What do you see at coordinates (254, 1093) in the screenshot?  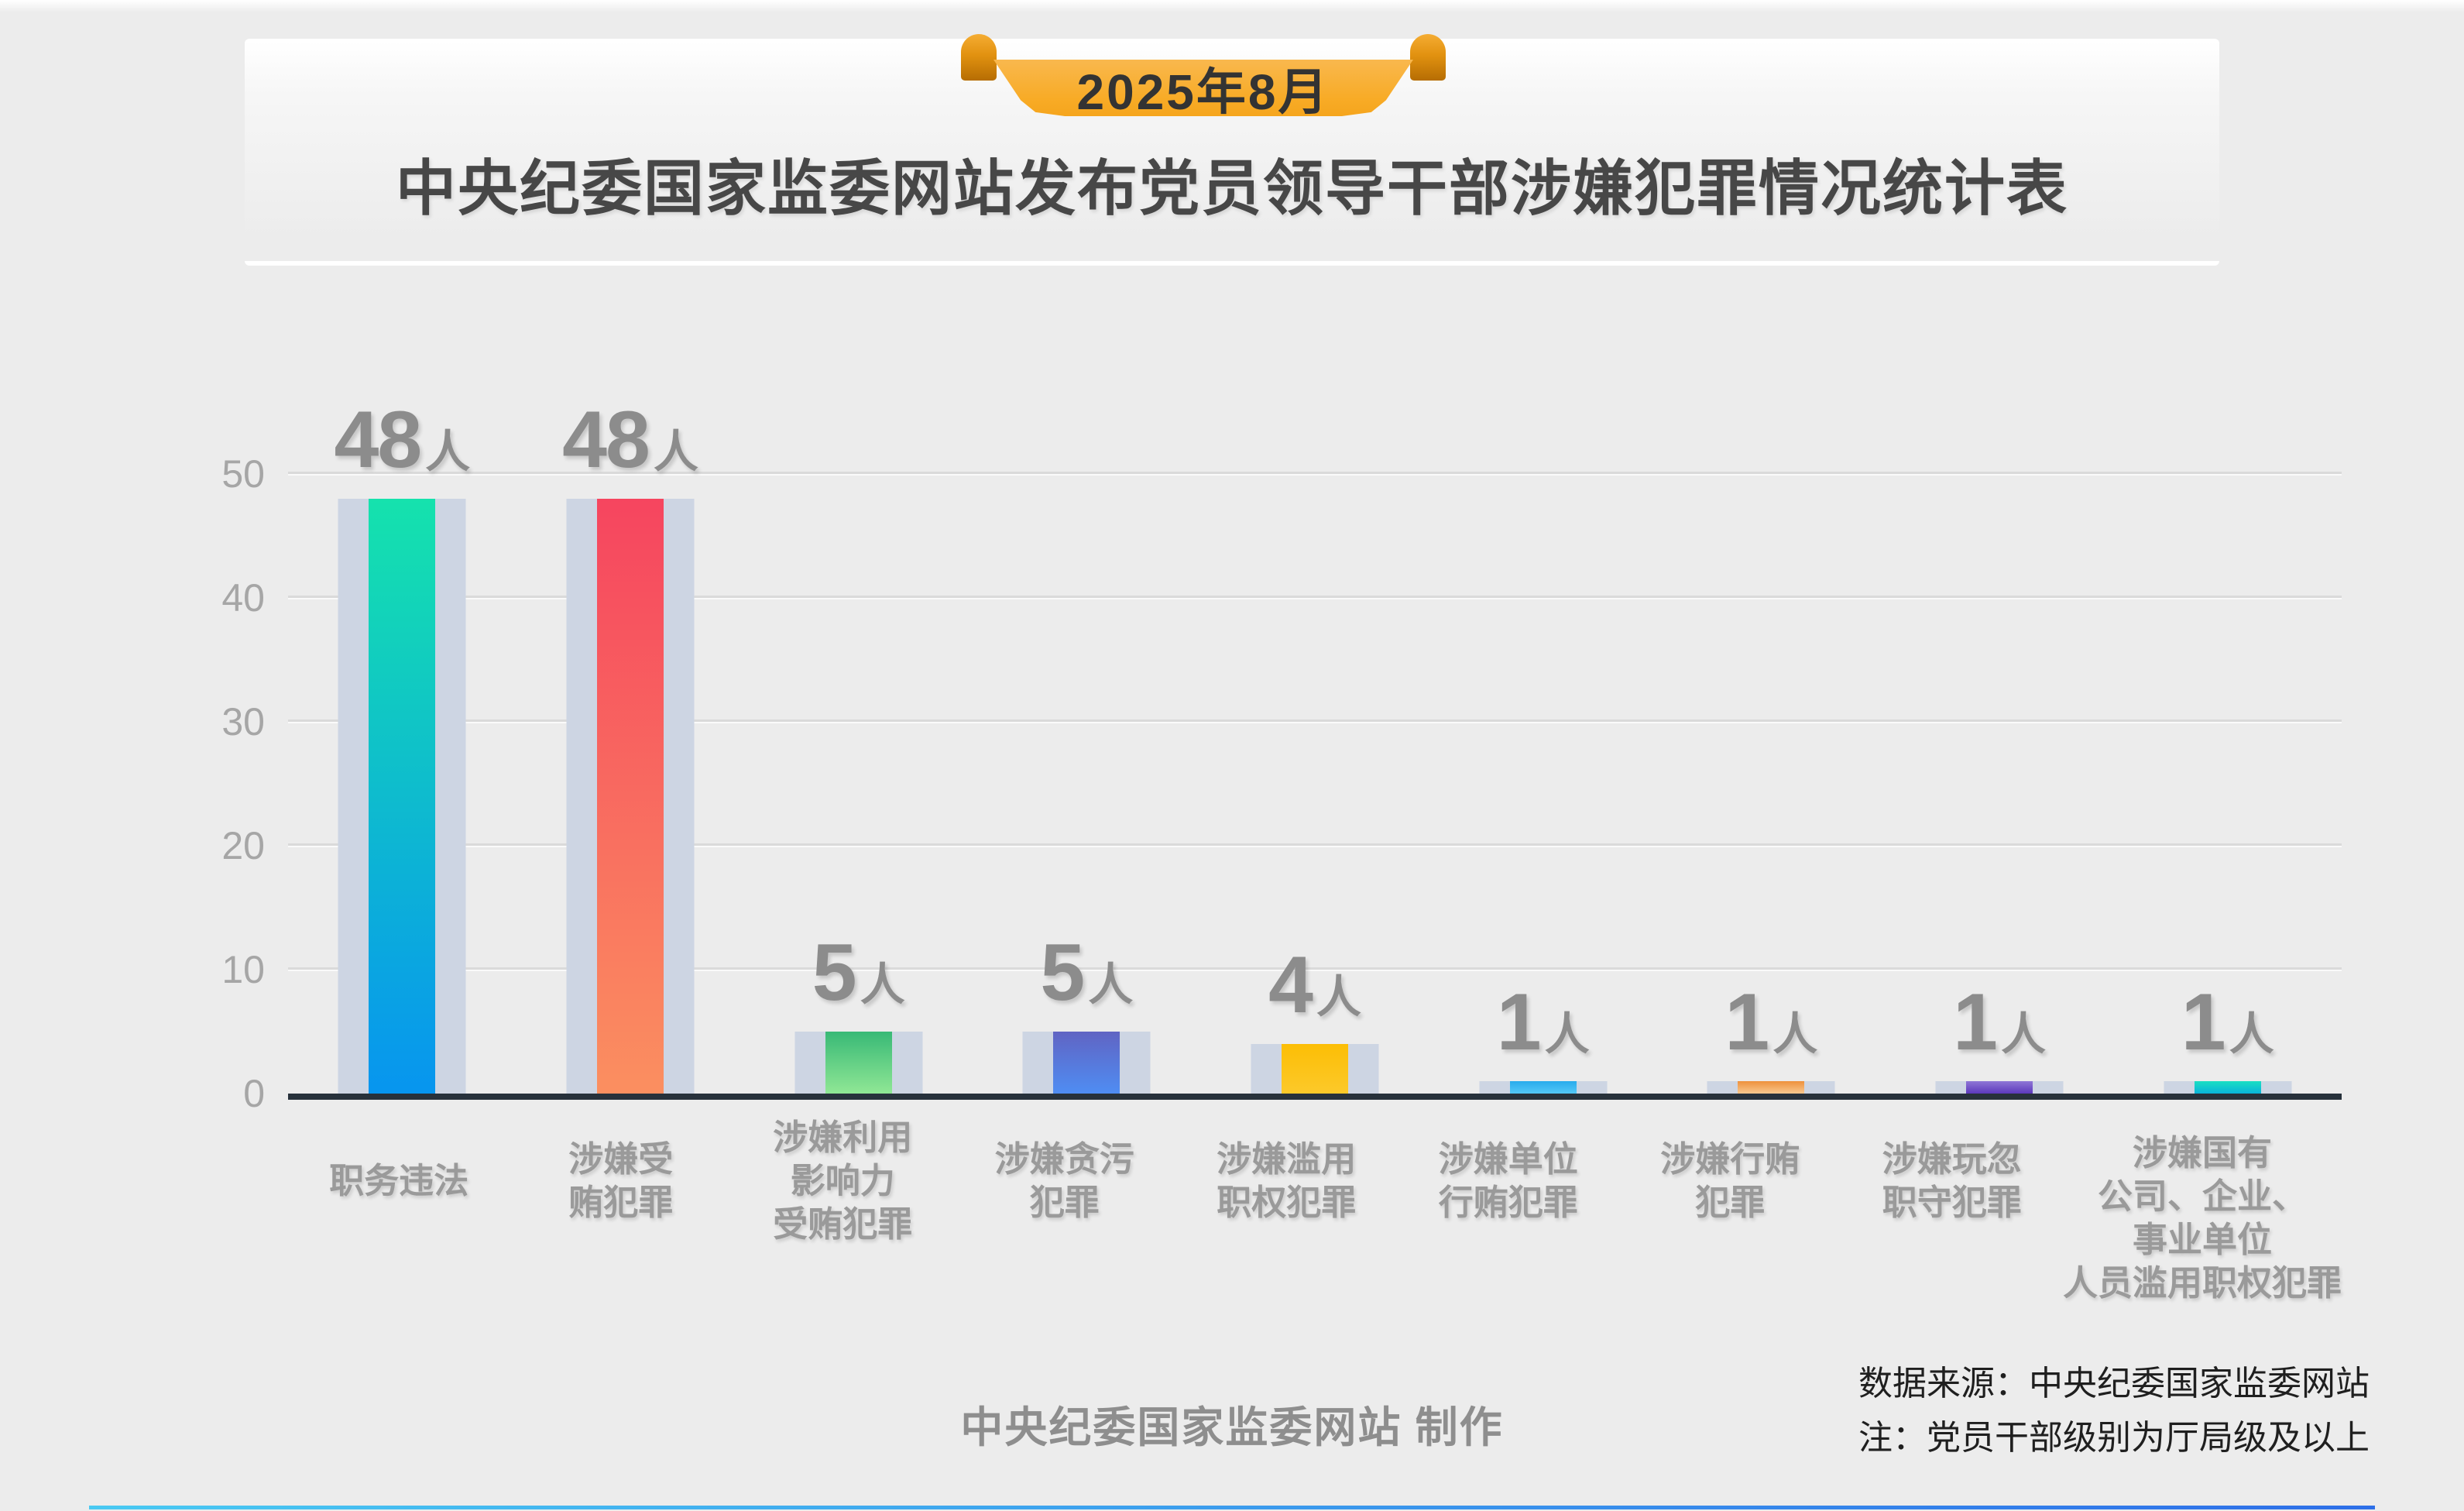 I see `y-tick-label-0: 0` at bounding box center [254, 1093].